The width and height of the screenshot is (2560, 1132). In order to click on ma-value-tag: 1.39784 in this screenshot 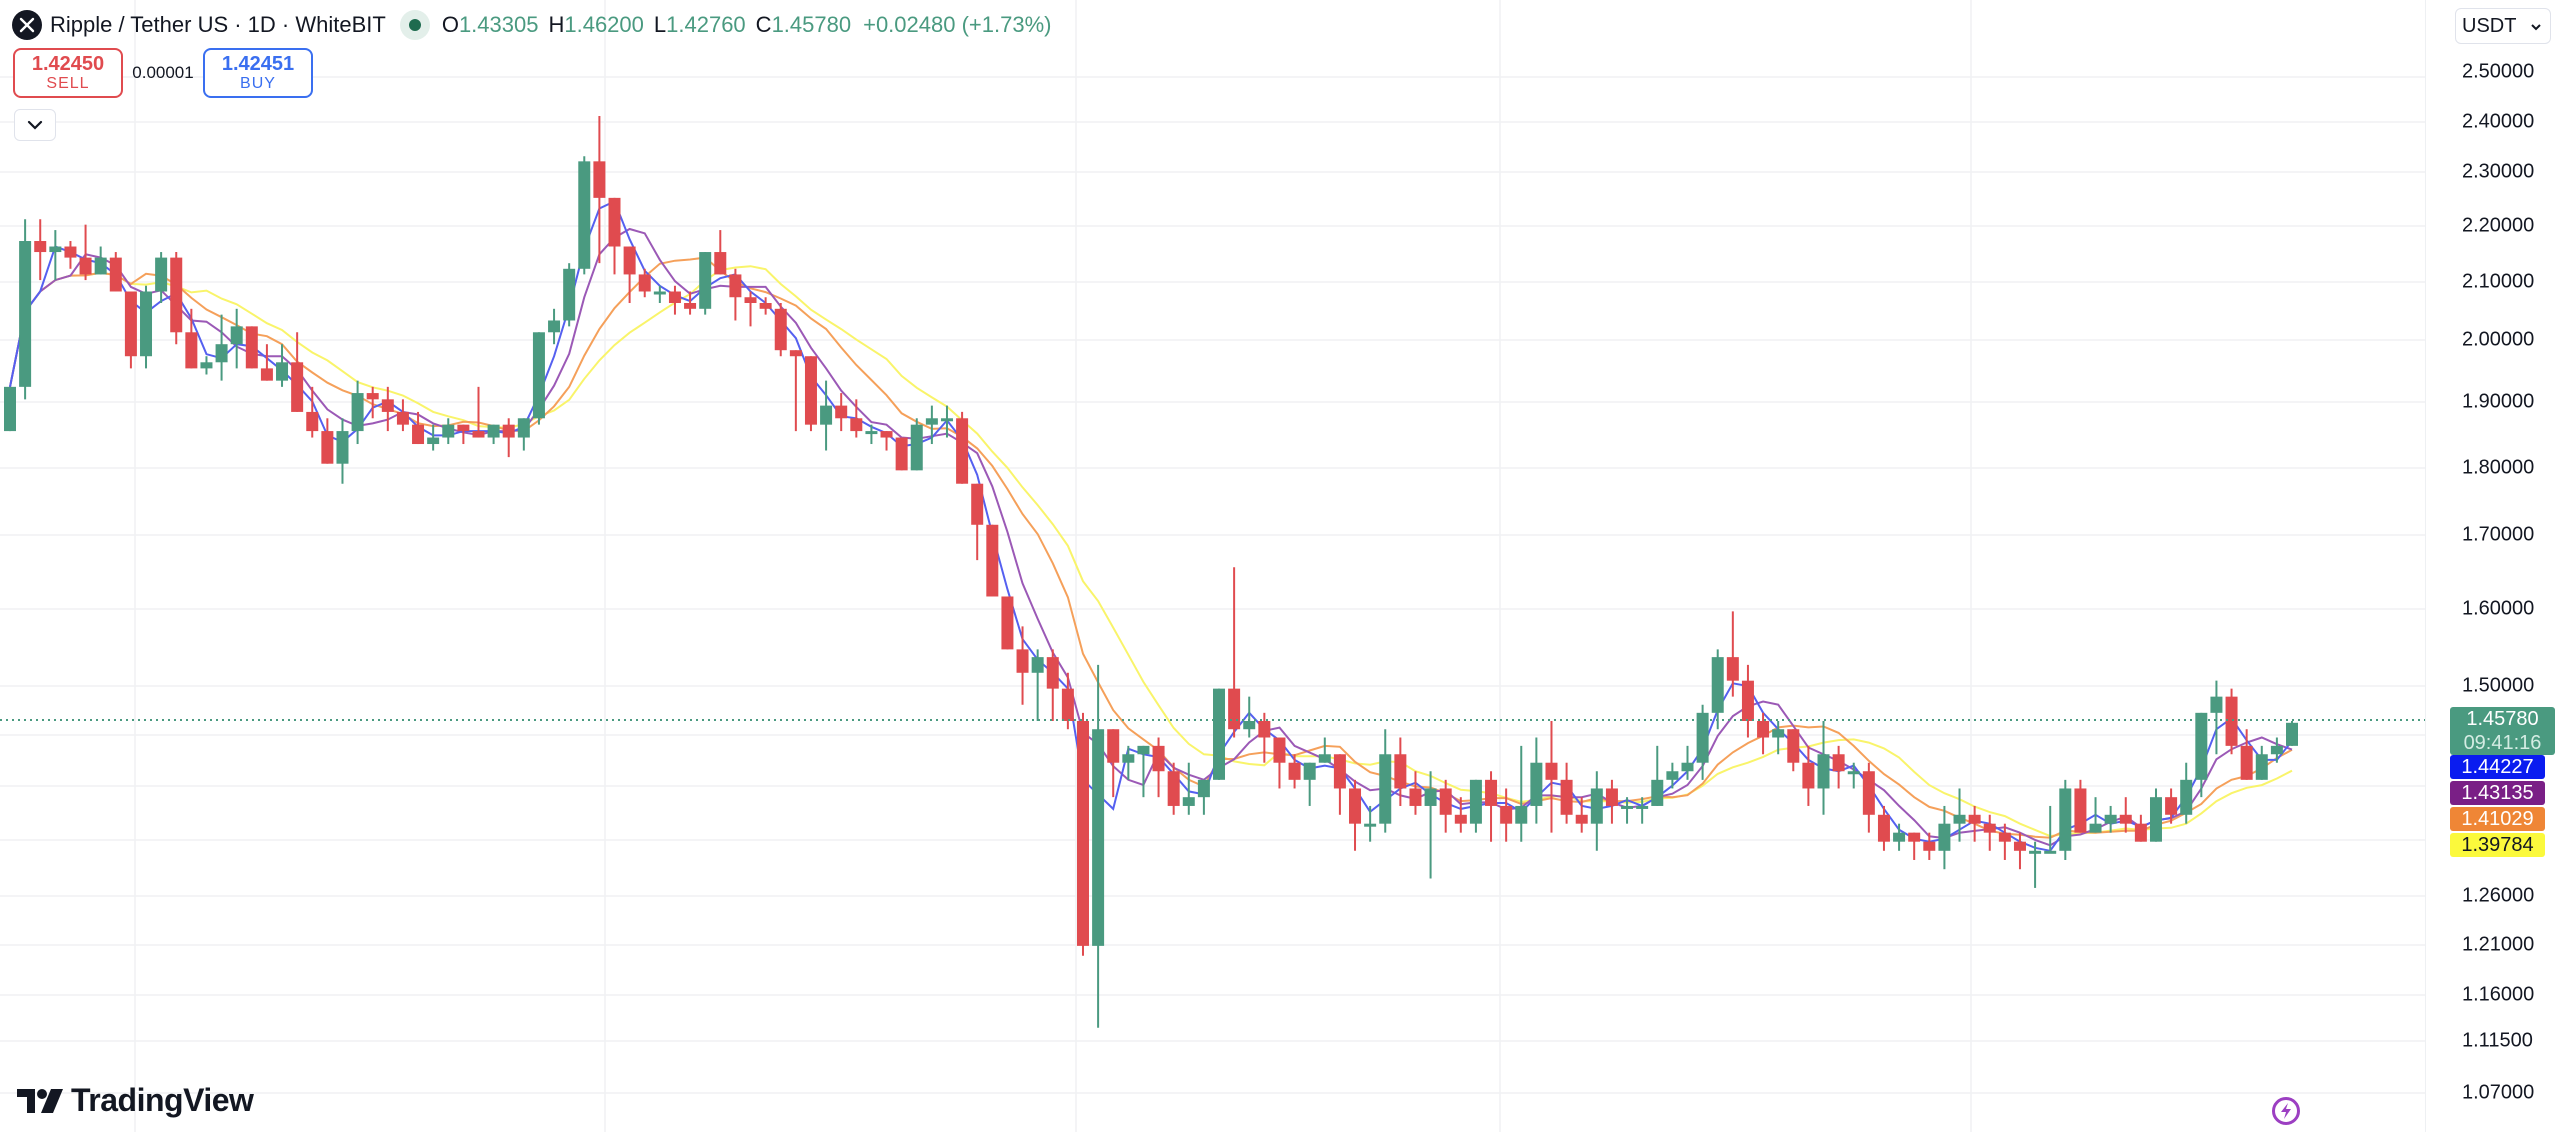, I will do `click(2497, 845)`.